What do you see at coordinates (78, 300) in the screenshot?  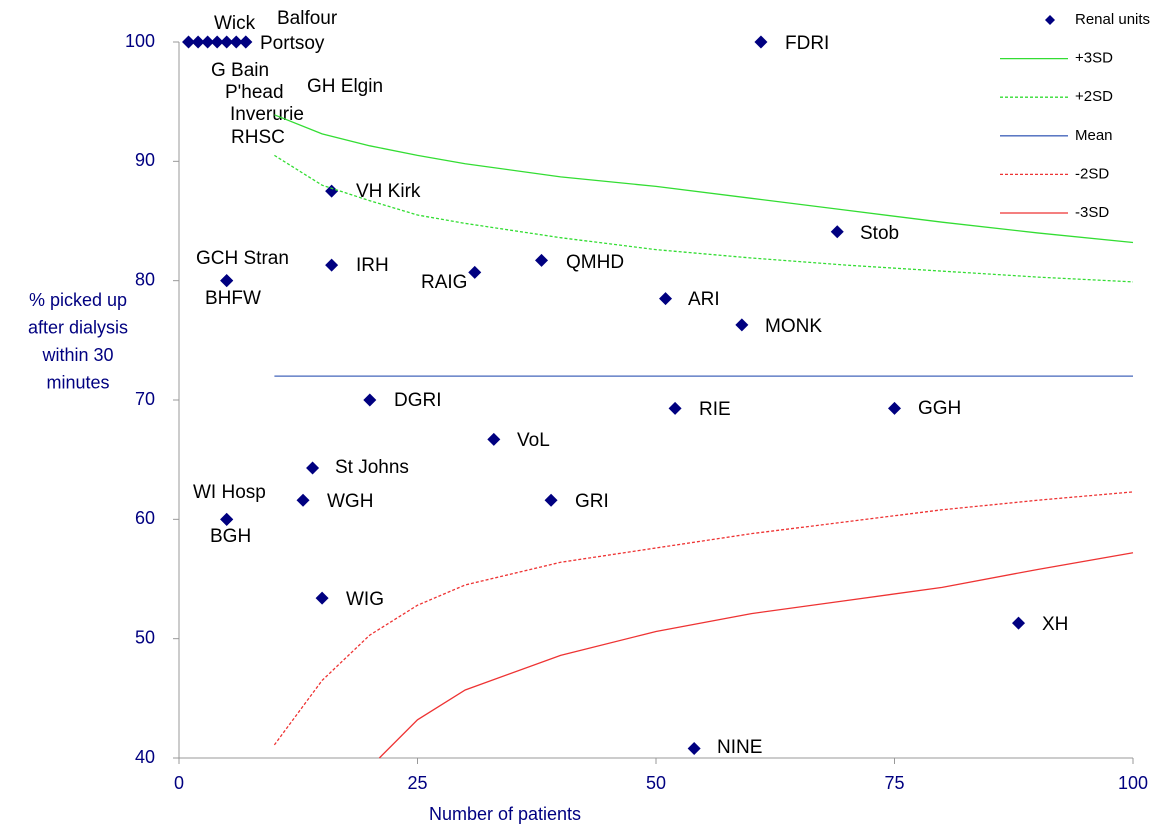 I see `y-axis-label: % picked up` at bounding box center [78, 300].